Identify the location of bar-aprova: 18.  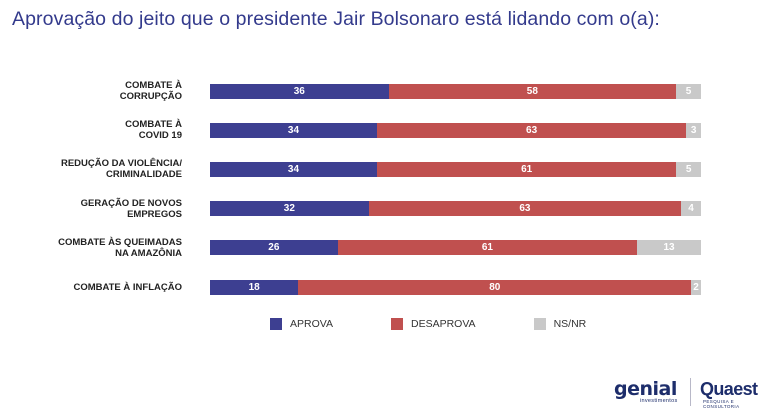
(254, 287).